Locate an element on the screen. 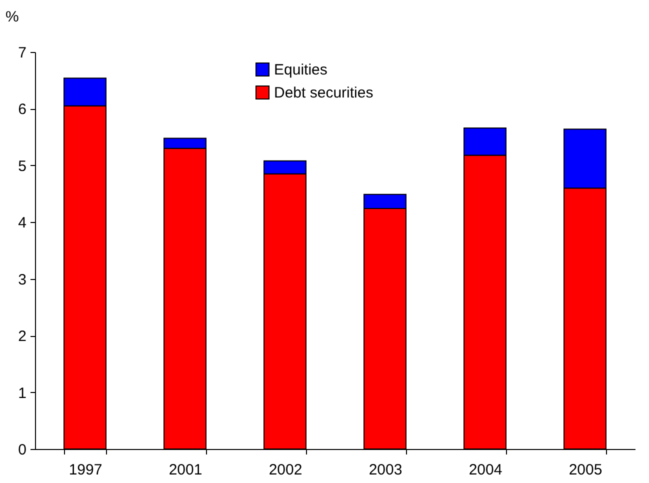 The height and width of the screenshot is (483, 649). y-axis-title: % is located at coordinates (12, 17).